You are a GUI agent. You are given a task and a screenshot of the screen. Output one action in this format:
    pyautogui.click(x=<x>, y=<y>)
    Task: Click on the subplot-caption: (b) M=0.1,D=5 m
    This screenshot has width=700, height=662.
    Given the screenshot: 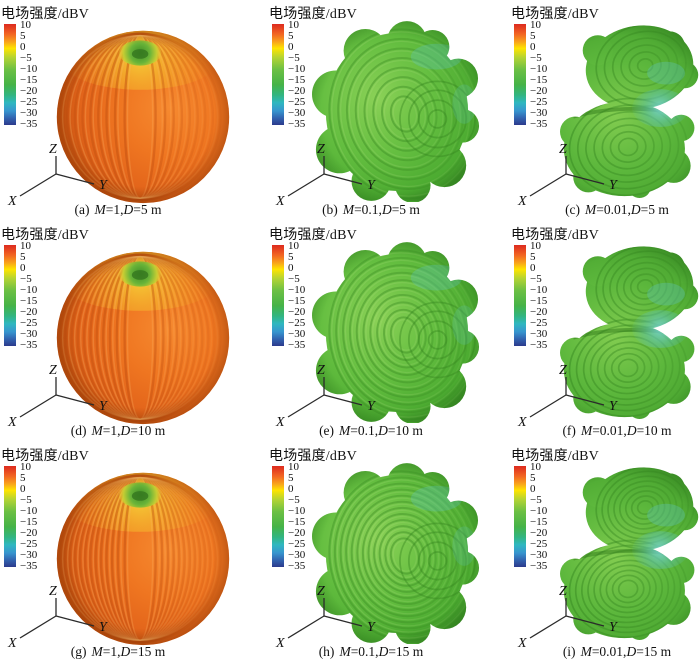 What is the action you would take?
    pyautogui.click(x=371, y=210)
    